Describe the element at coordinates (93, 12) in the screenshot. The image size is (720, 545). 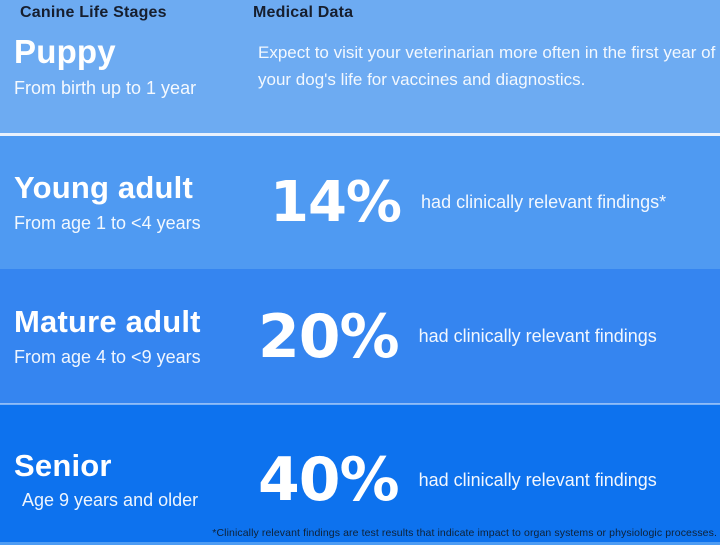
I see `column-header-canine-life-stages: Canine Life Stages` at that location.